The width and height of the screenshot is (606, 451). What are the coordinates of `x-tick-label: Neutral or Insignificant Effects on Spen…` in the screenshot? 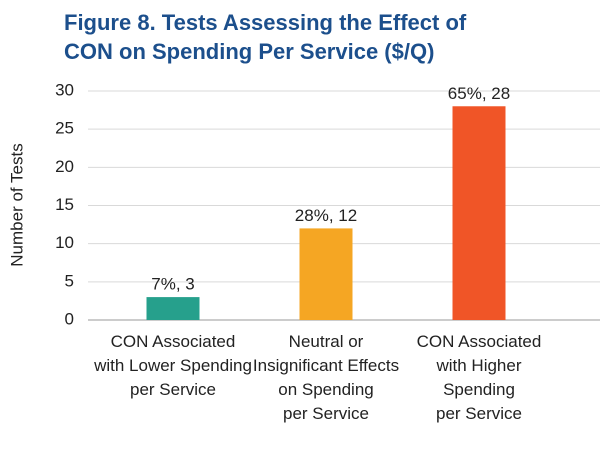 It's located at (326, 377).